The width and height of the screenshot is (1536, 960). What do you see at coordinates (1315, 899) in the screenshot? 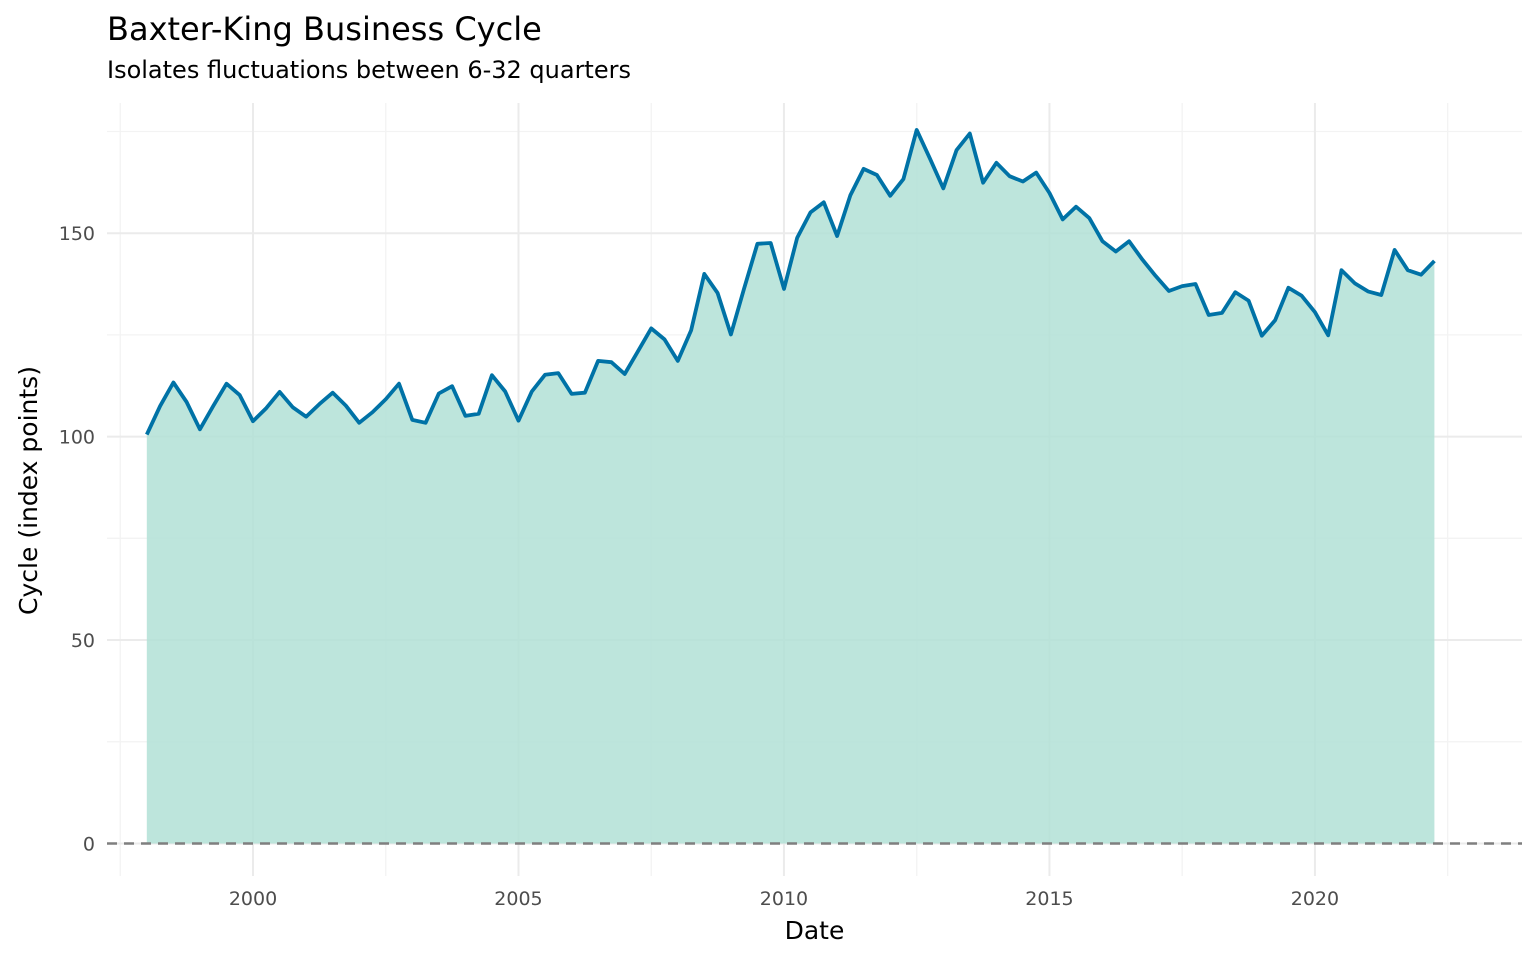
I see `x-tick-label: 2020` at bounding box center [1315, 899].